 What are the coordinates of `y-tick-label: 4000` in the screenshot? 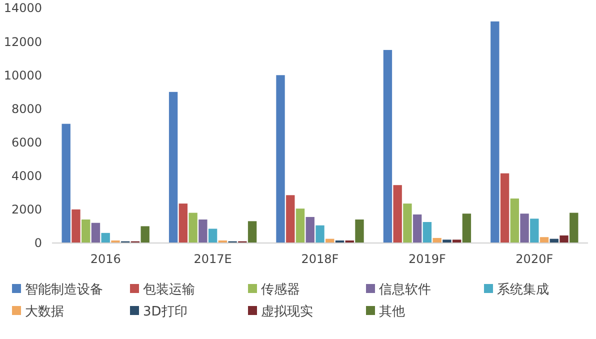 It's located at (26, 176).